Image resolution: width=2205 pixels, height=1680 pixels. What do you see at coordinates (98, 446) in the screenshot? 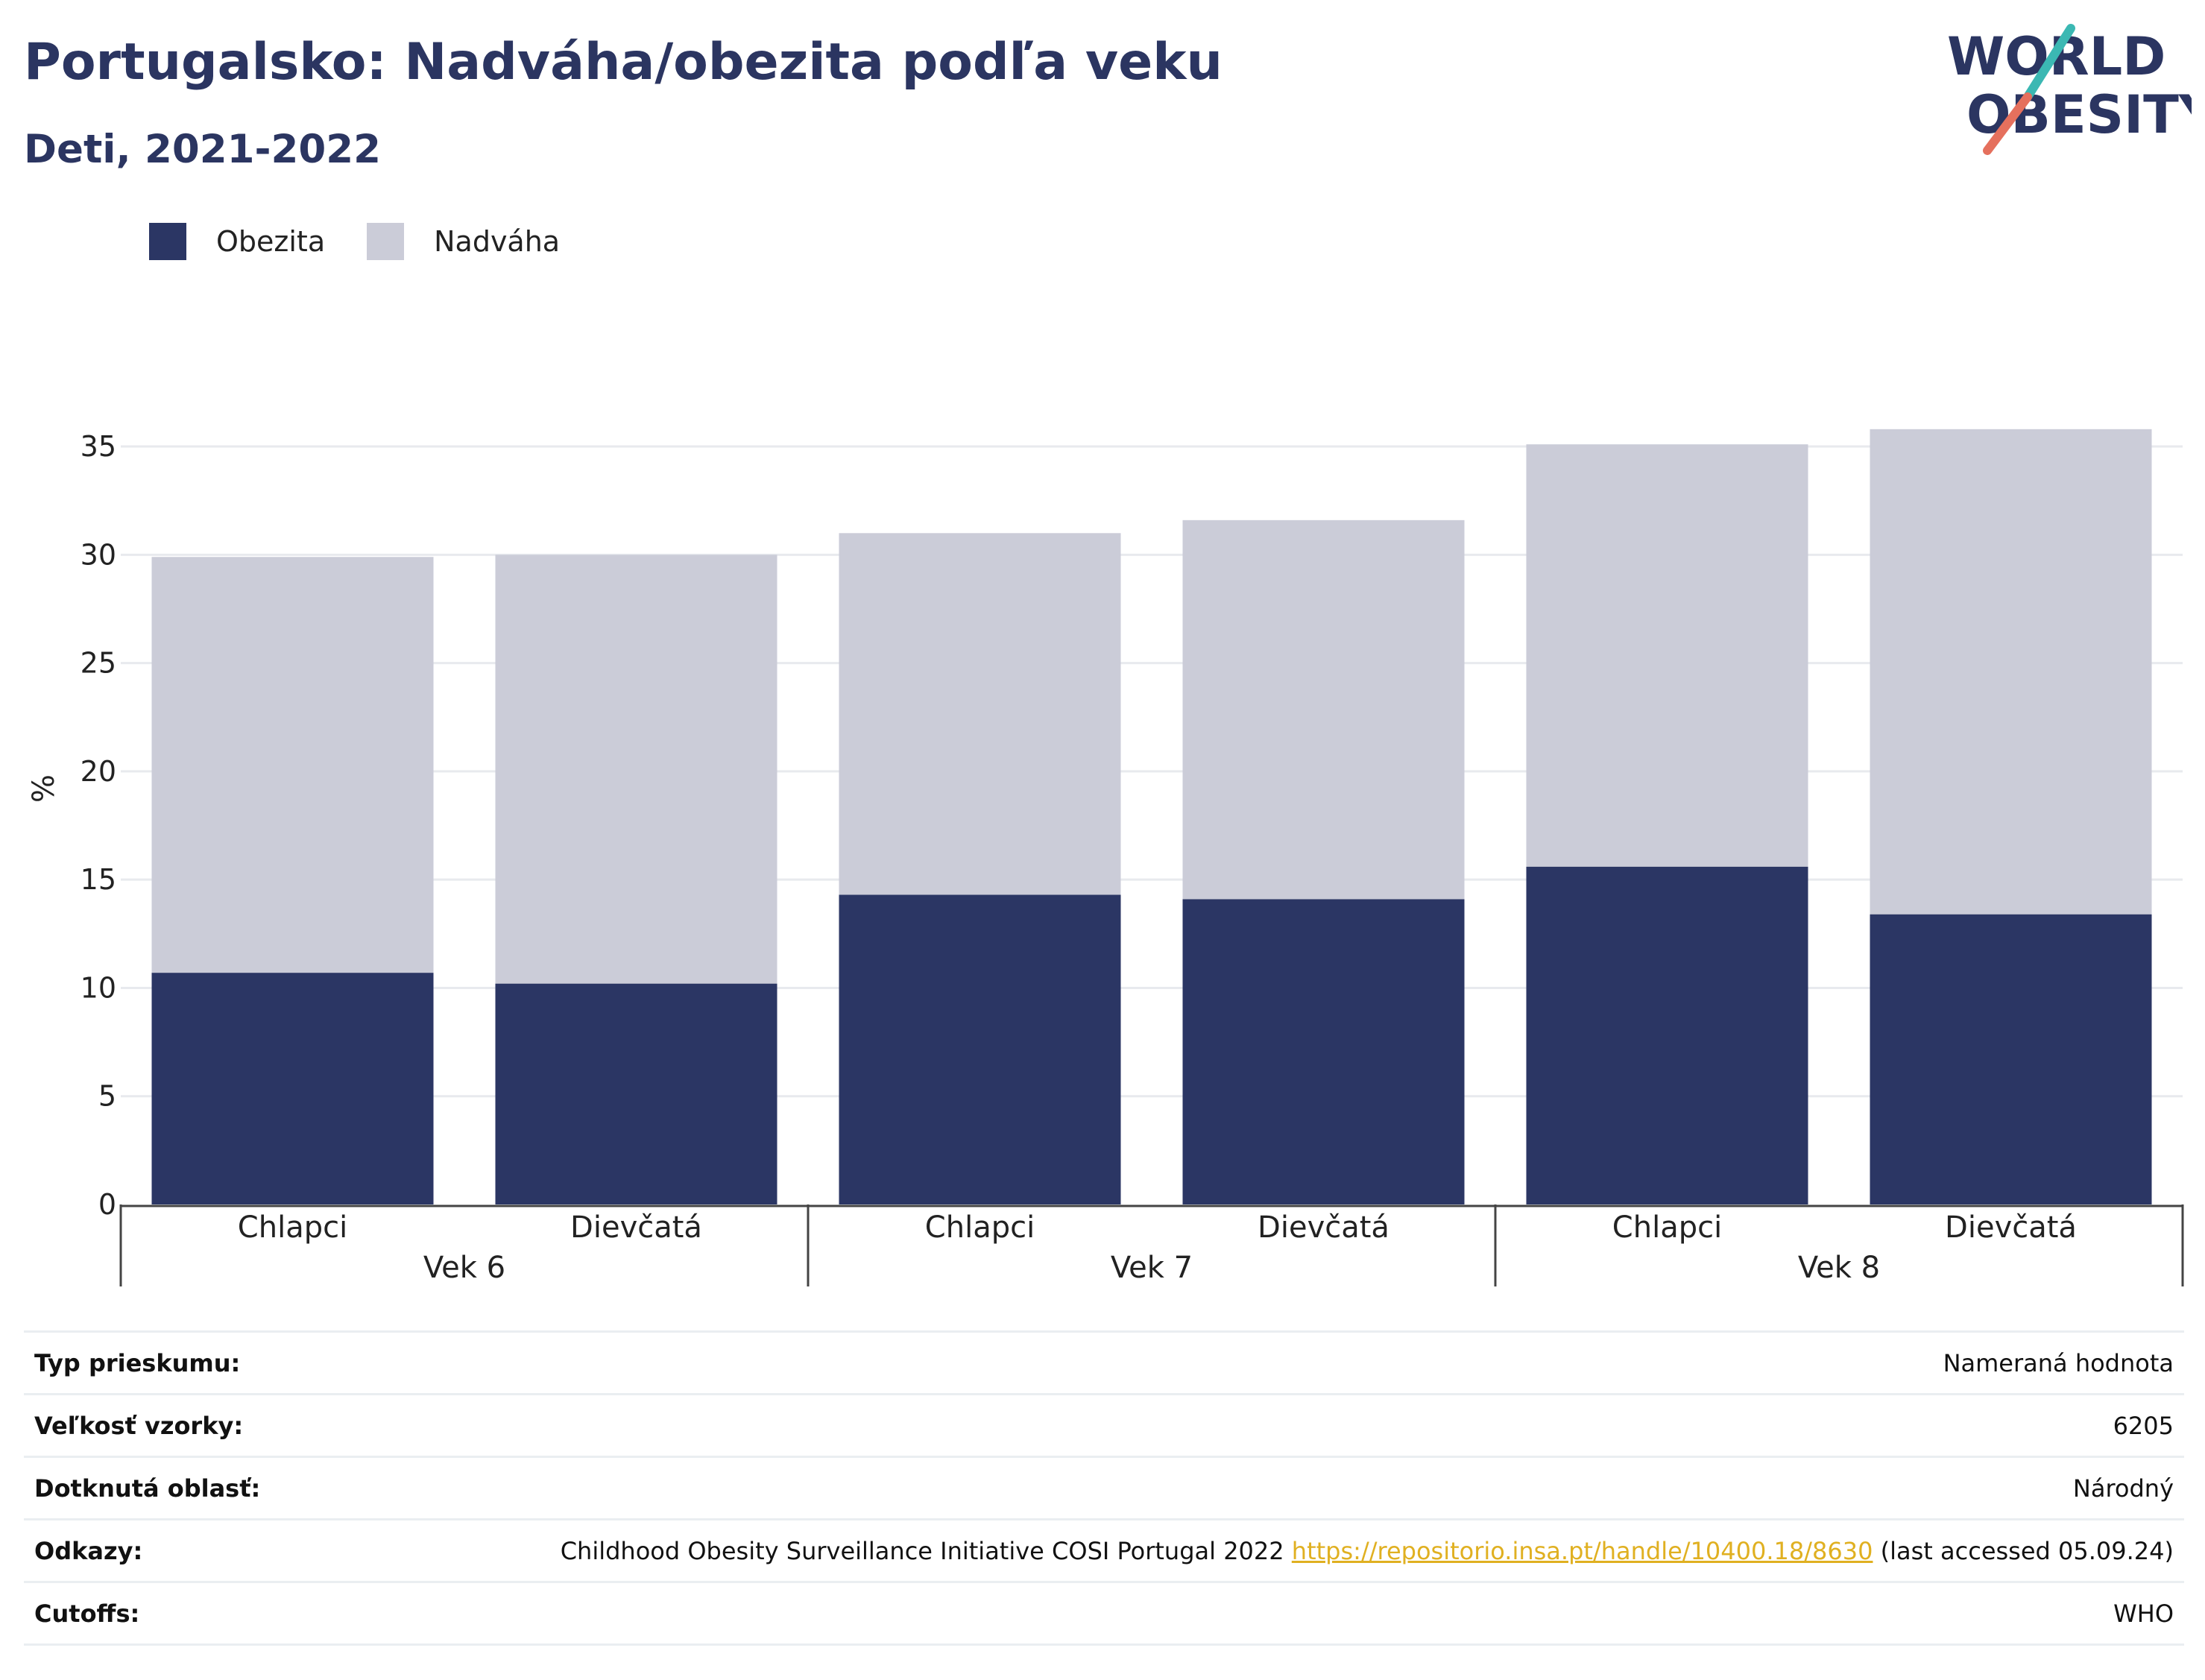
I see `y-tick-label: 35` at bounding box center [98, 446].